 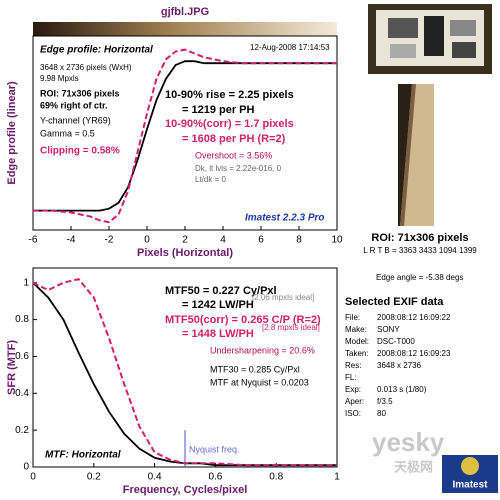 What do you see at coordinates (353, 389) in the screenshot?
I see `exif-label: Exp:` at bounding box center [353, 389].